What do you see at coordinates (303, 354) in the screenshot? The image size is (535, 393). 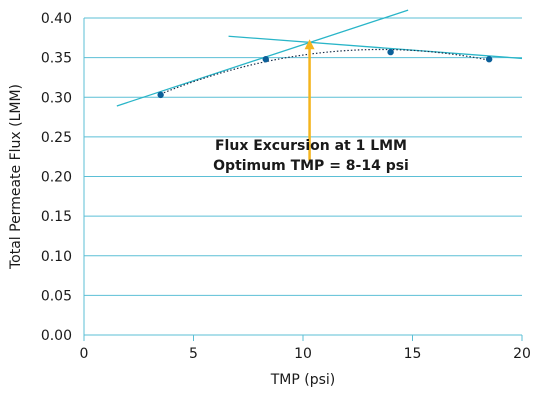 I see `x-tick-label-2: 10` at bounding box center [303, 354].